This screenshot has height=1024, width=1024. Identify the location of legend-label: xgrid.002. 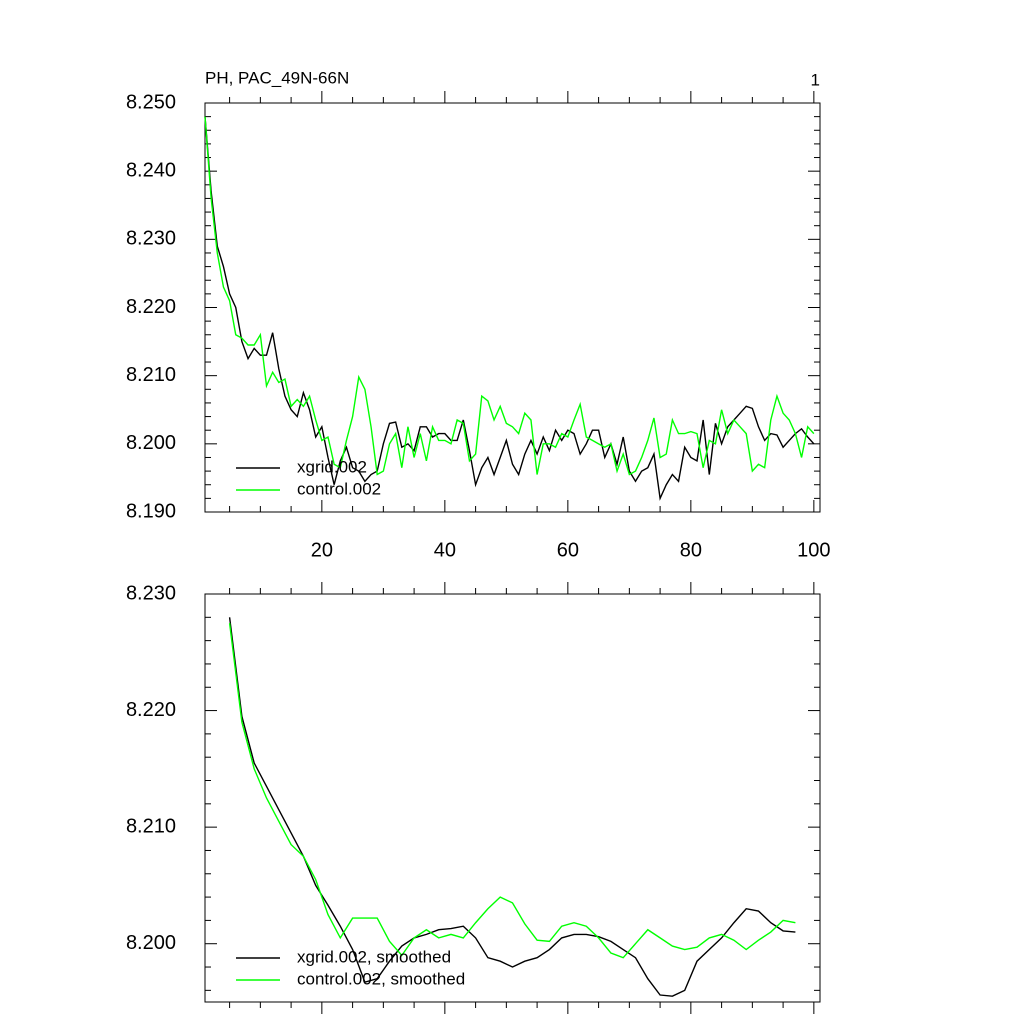
(332, 466).